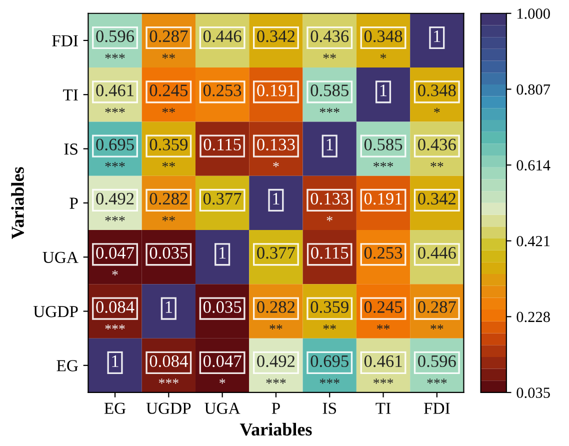 The width and height of the screenshot is (569, 446). What do you see at coordinates (533, 89) in the screenshot?
I see `color-bar-label: 0.807` at bounding box center [533, 89].